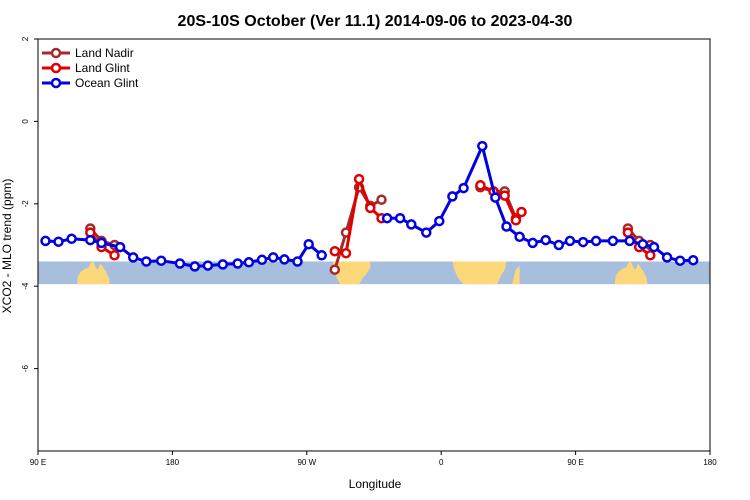 This screenshot has height=500, width=750. I want to click on legend-item: Land Nadir, so click(88, 53).